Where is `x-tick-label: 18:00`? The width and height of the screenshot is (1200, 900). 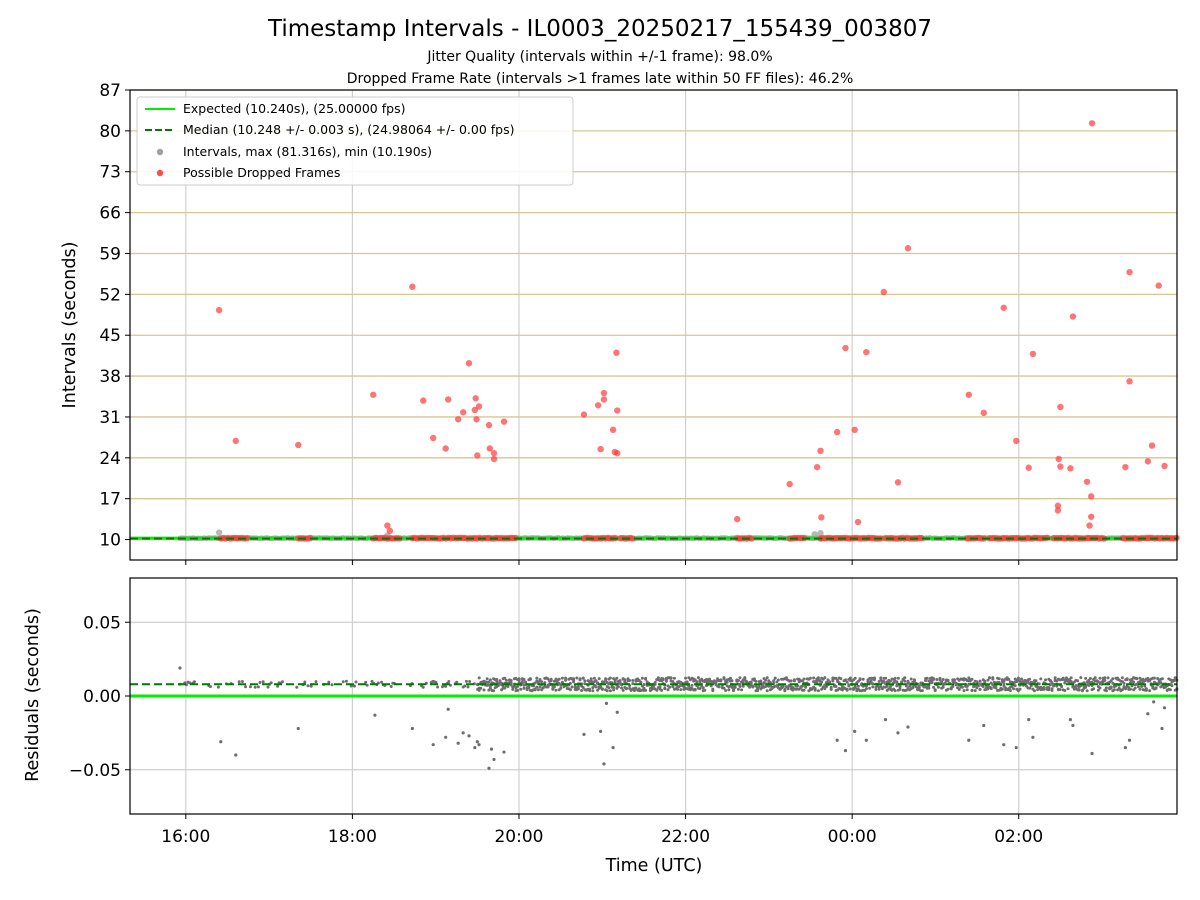
x-tick-label: 18:00 is located at coordinates (352, 837).